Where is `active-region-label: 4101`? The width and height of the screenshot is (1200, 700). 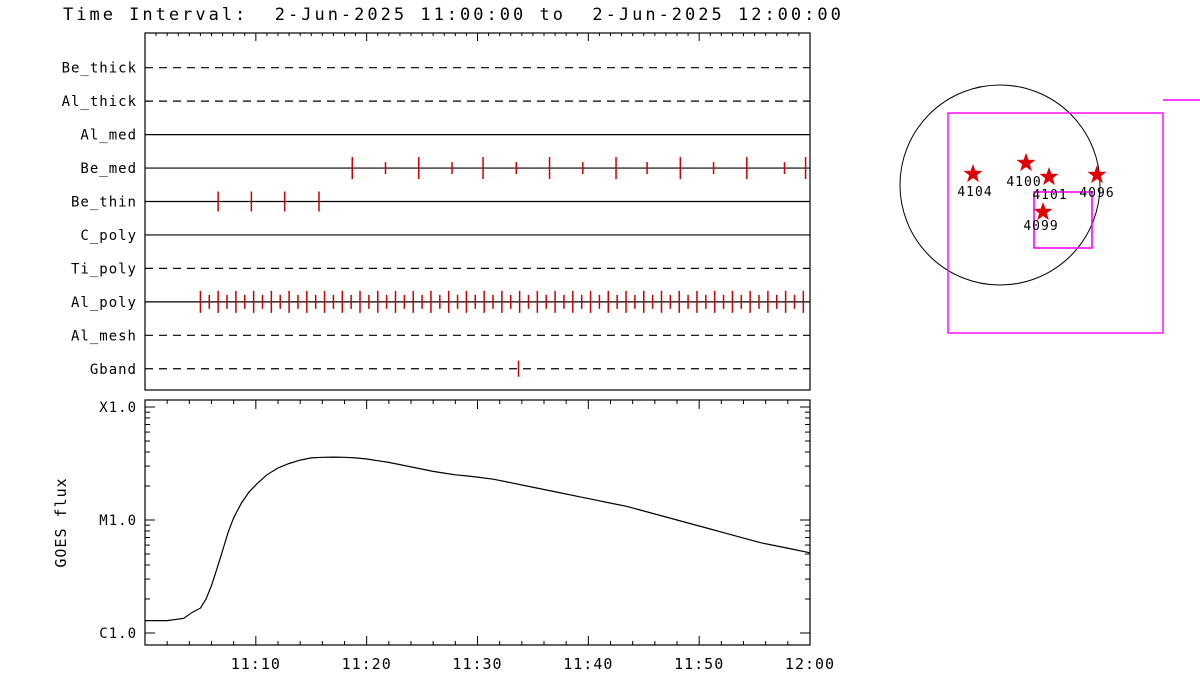 active-region-label: 4101 is located at coordinates (1049, 195).